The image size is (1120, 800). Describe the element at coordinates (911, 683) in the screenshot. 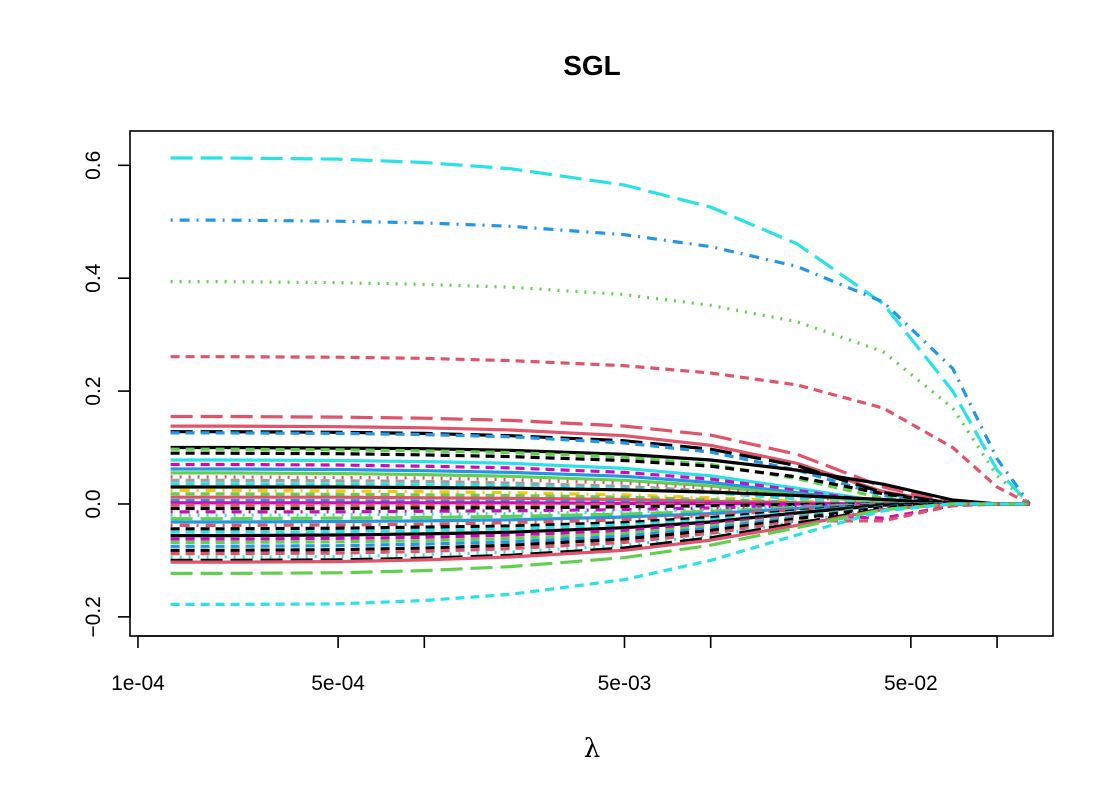

I see `x-tick-label: 5e-02` at that location.